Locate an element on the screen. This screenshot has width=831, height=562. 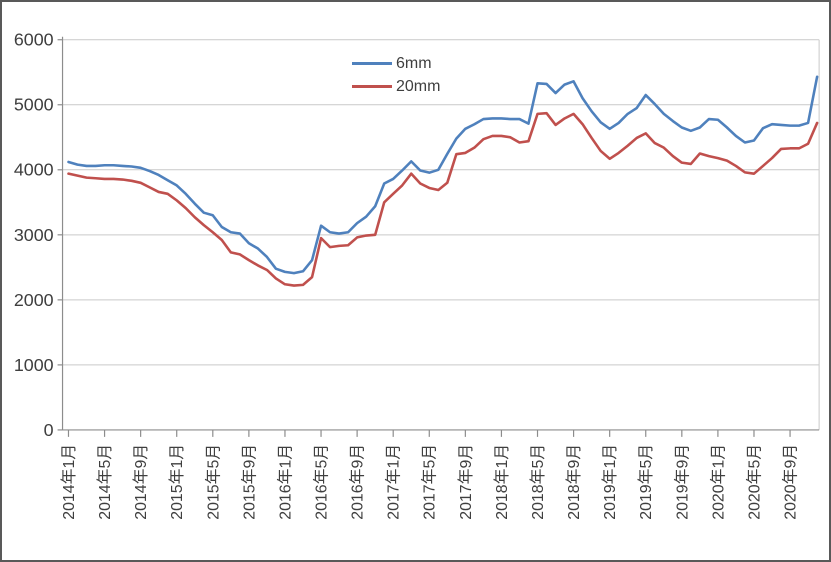
x-tick-label: 2017年9月 is located at coordinates (466, 482).